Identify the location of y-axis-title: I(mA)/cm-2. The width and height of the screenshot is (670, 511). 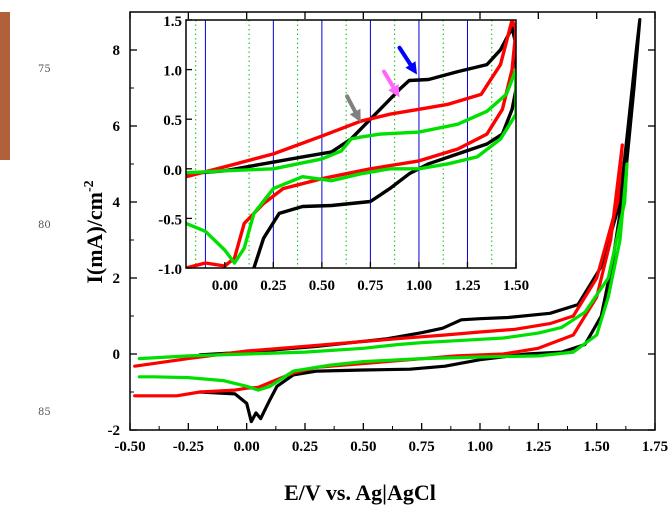
(94, 231).